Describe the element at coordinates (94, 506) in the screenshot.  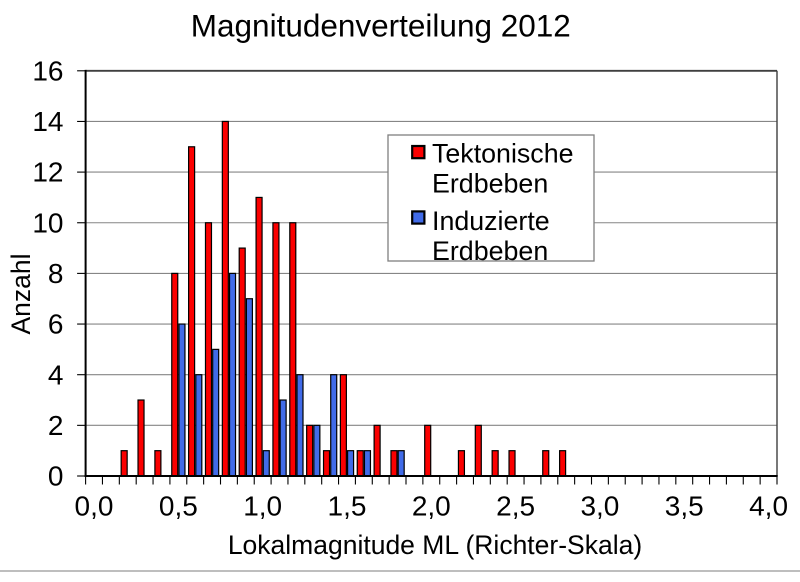
I see `svg-text: 0,0` at that location.